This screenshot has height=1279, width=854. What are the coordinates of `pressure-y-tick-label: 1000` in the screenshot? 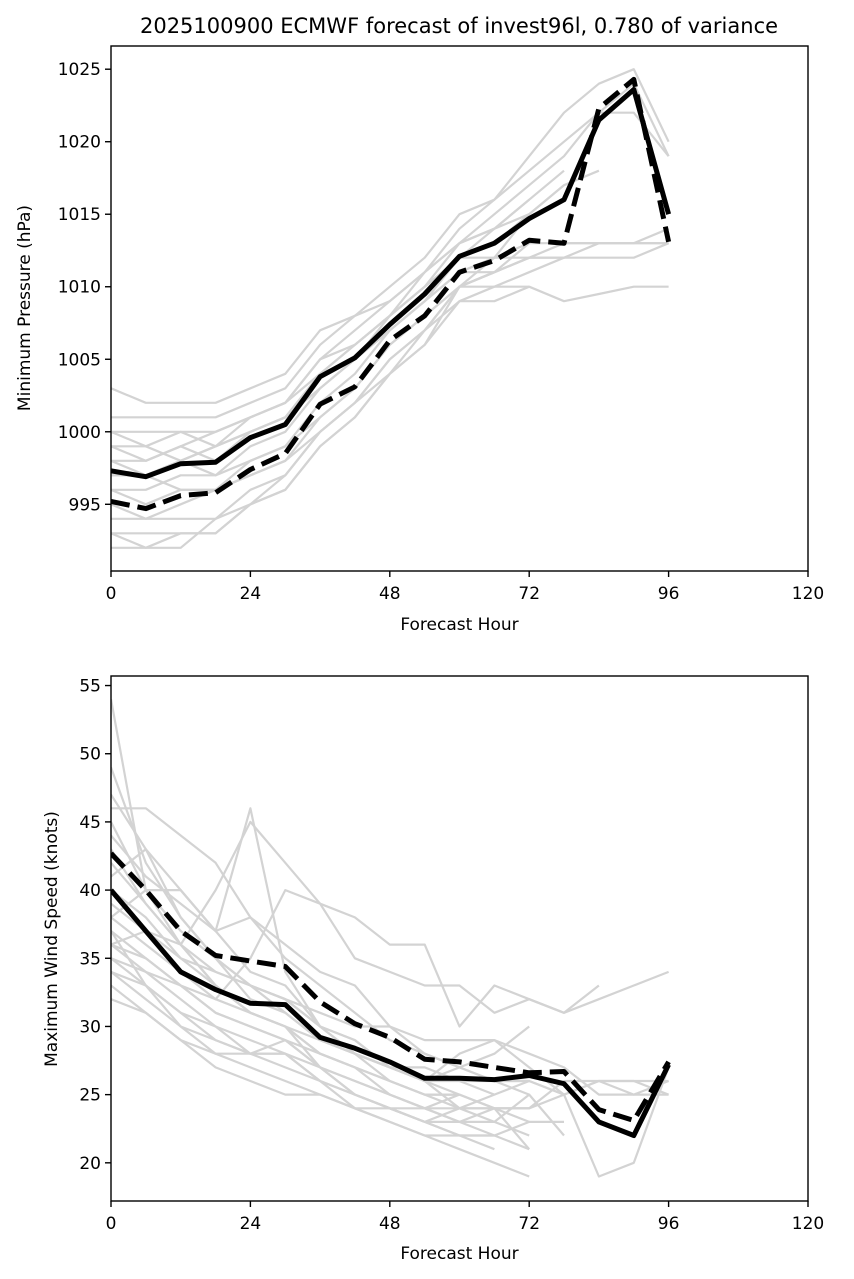 It's located at (79, 433).